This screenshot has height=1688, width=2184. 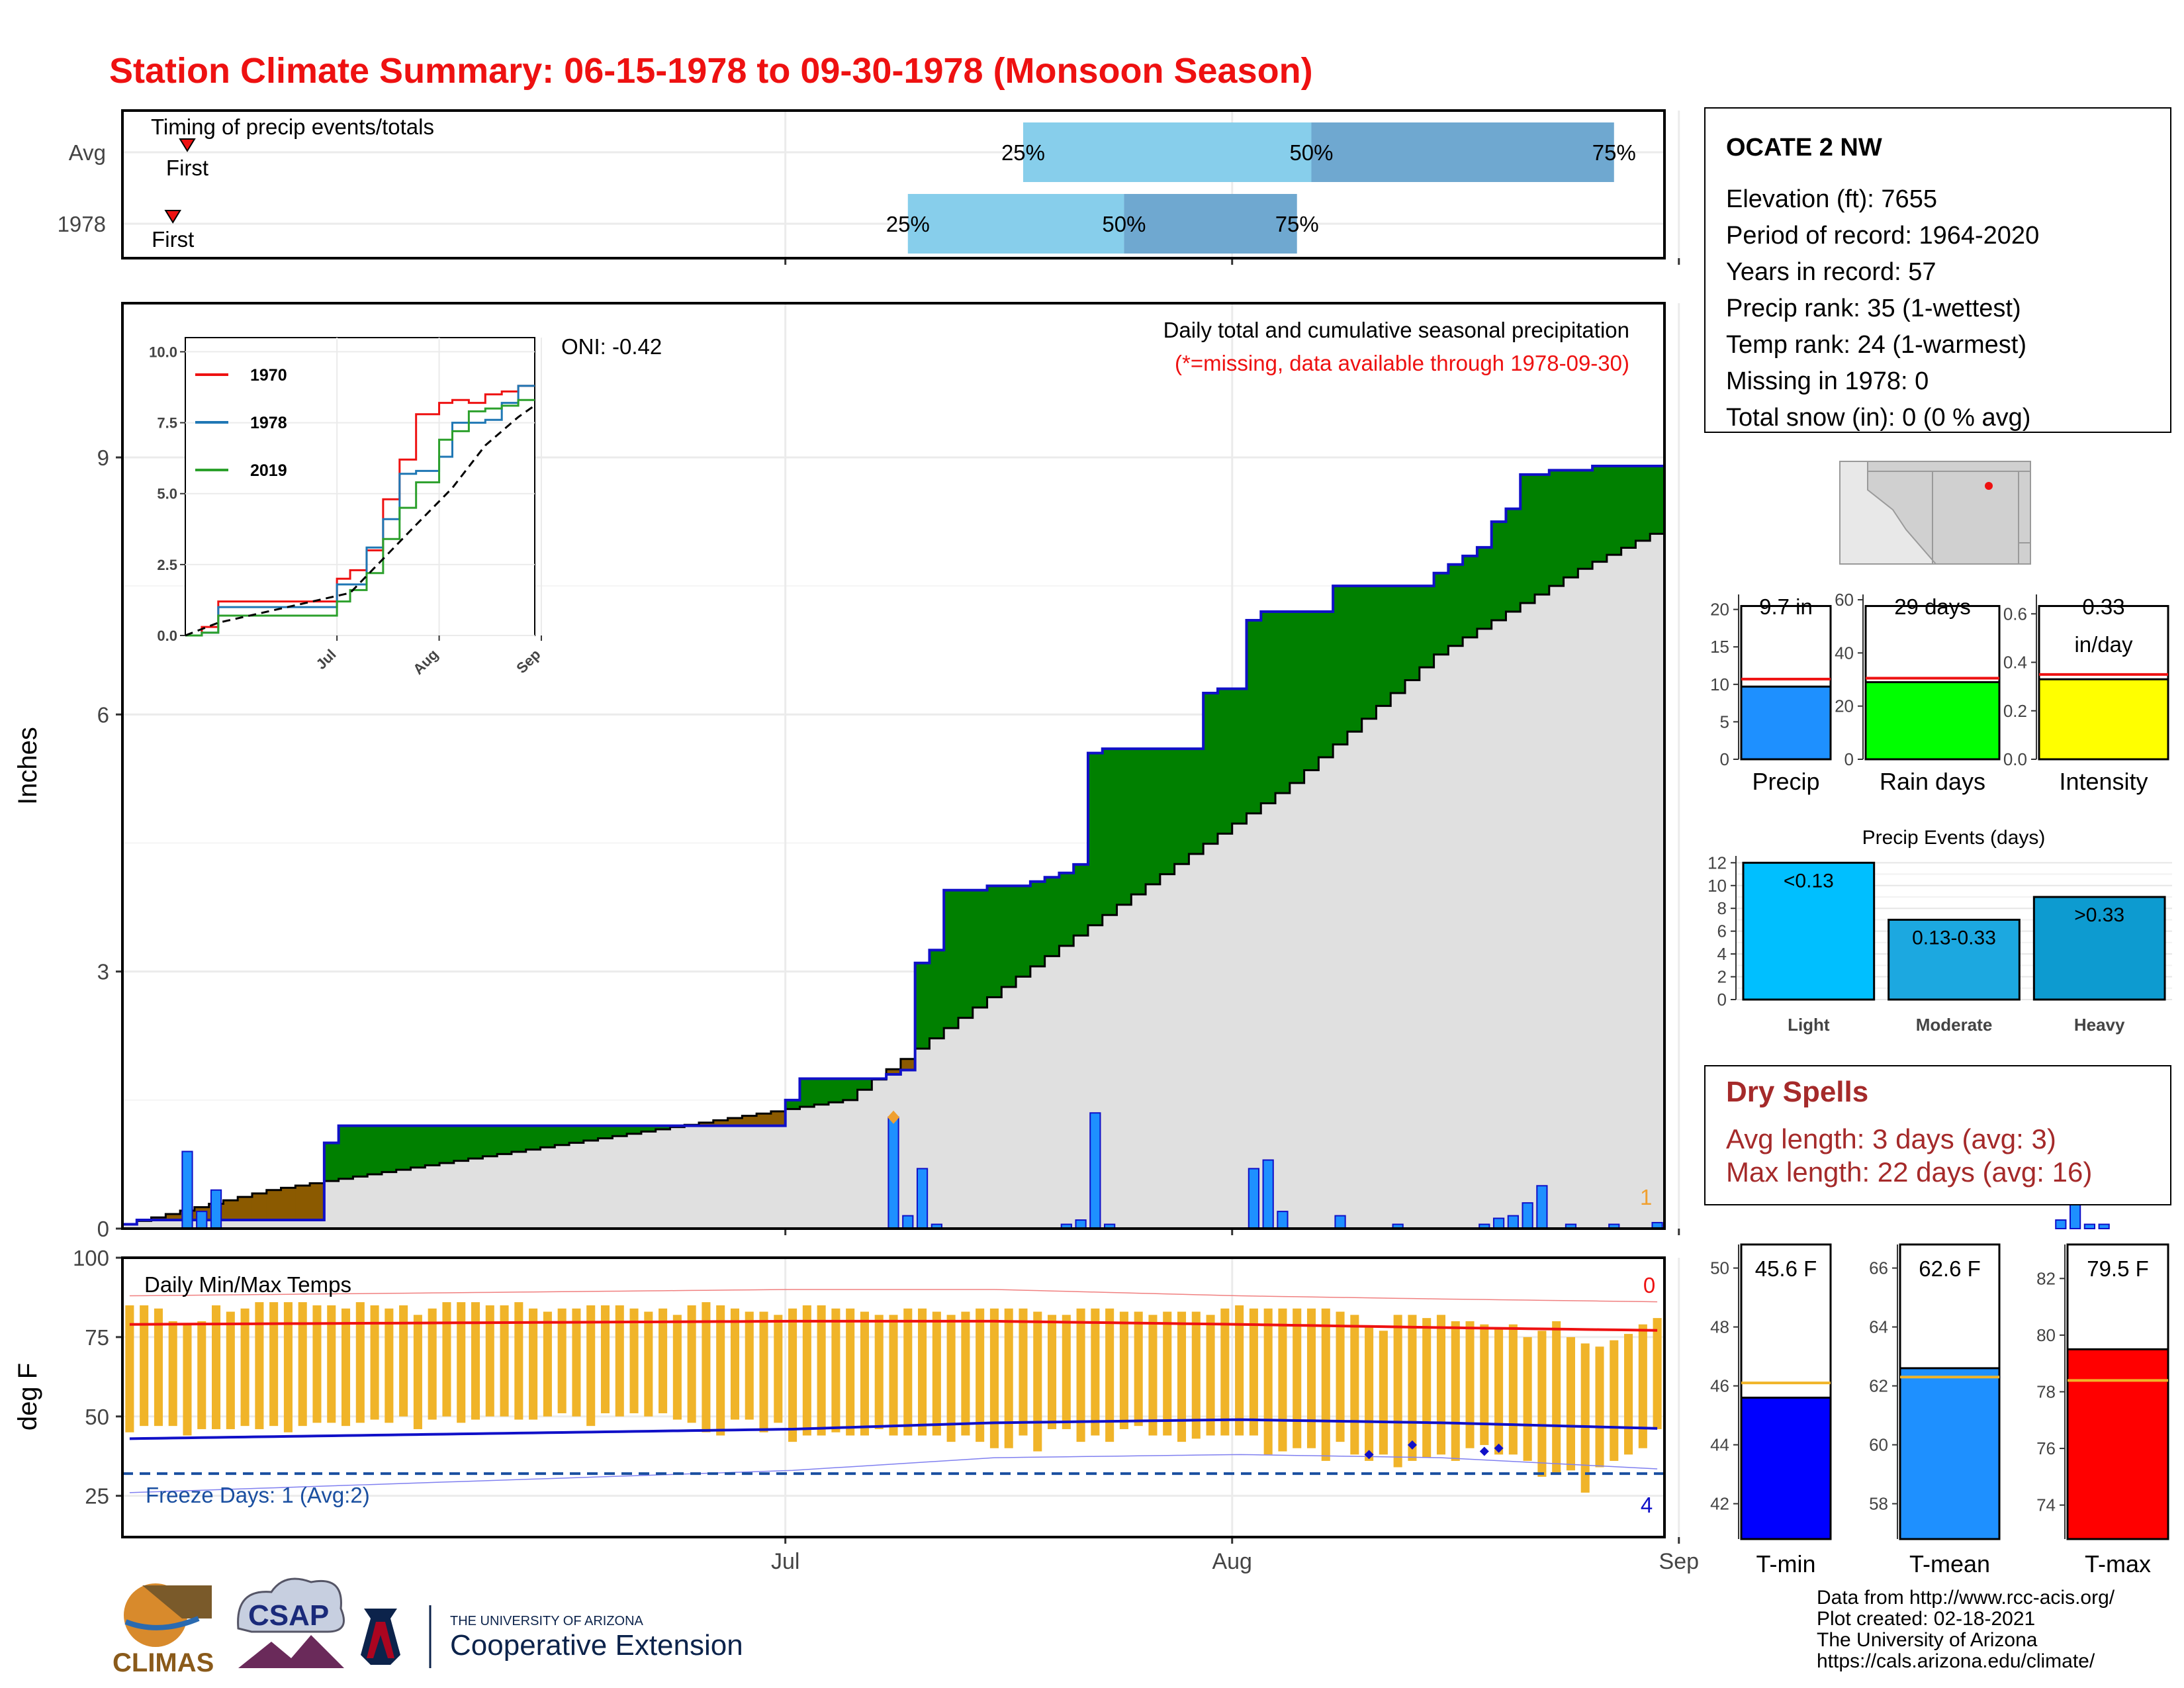 What do you see at coordinates (1935, 513) in the screenshot?
I see `locator-map` at bounding box center [1935, 513].